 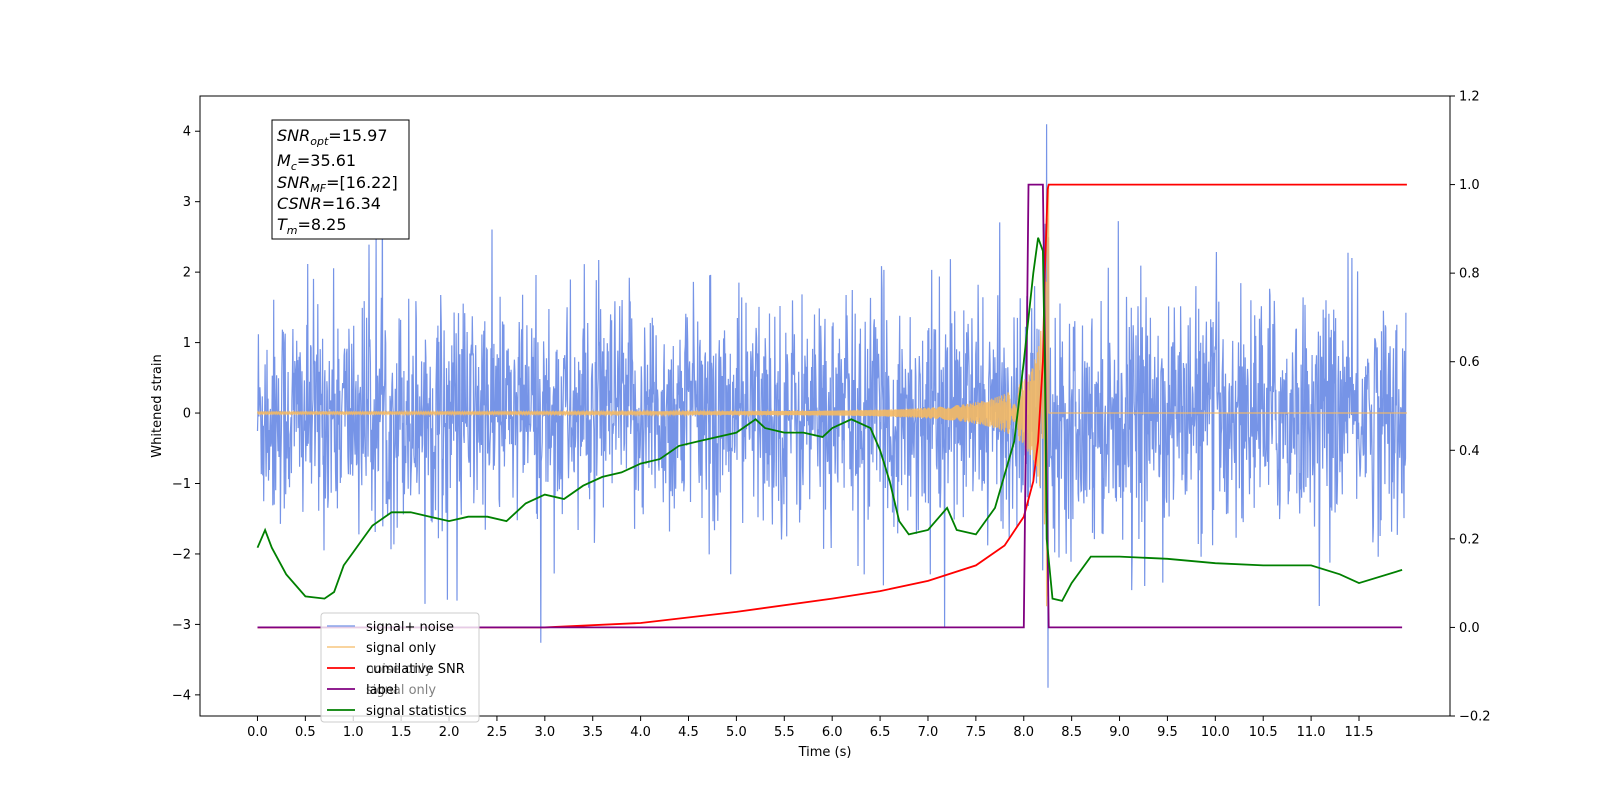 What do you see at coordinates (181, 554) in the screenshot?
I see `y-left-tick-label: −2` at bounding box center [181, 554].